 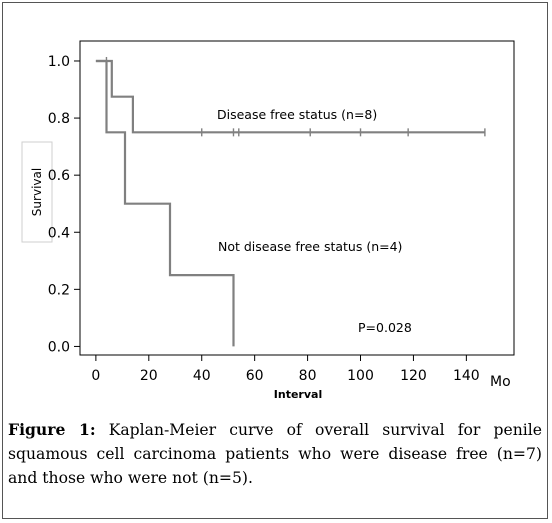 I want to click on annotation-p-value: P=0.028, so click(x=385, y=327).